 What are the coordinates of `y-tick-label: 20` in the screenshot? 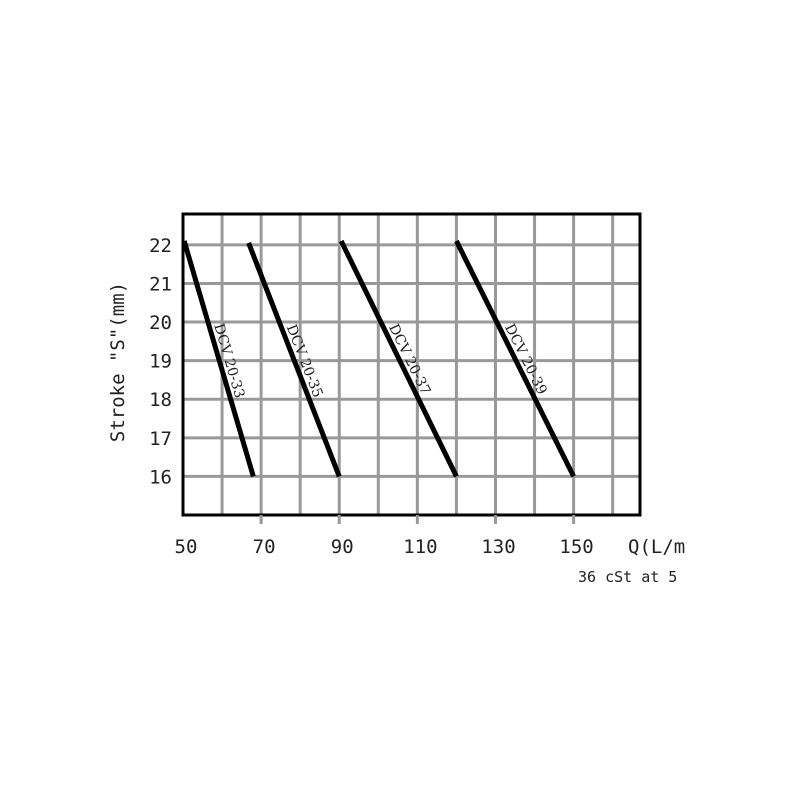 It's located at (160, 323).